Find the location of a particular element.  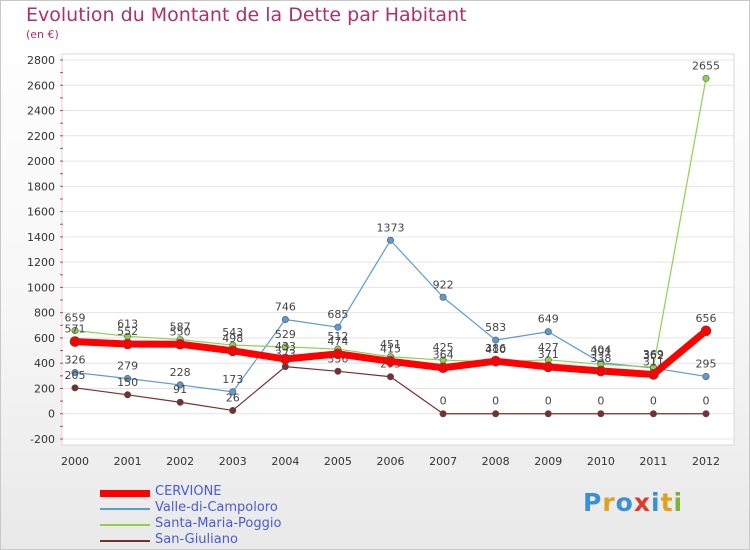

y-tick-label: 2800 is located at coordinates (41, 60).